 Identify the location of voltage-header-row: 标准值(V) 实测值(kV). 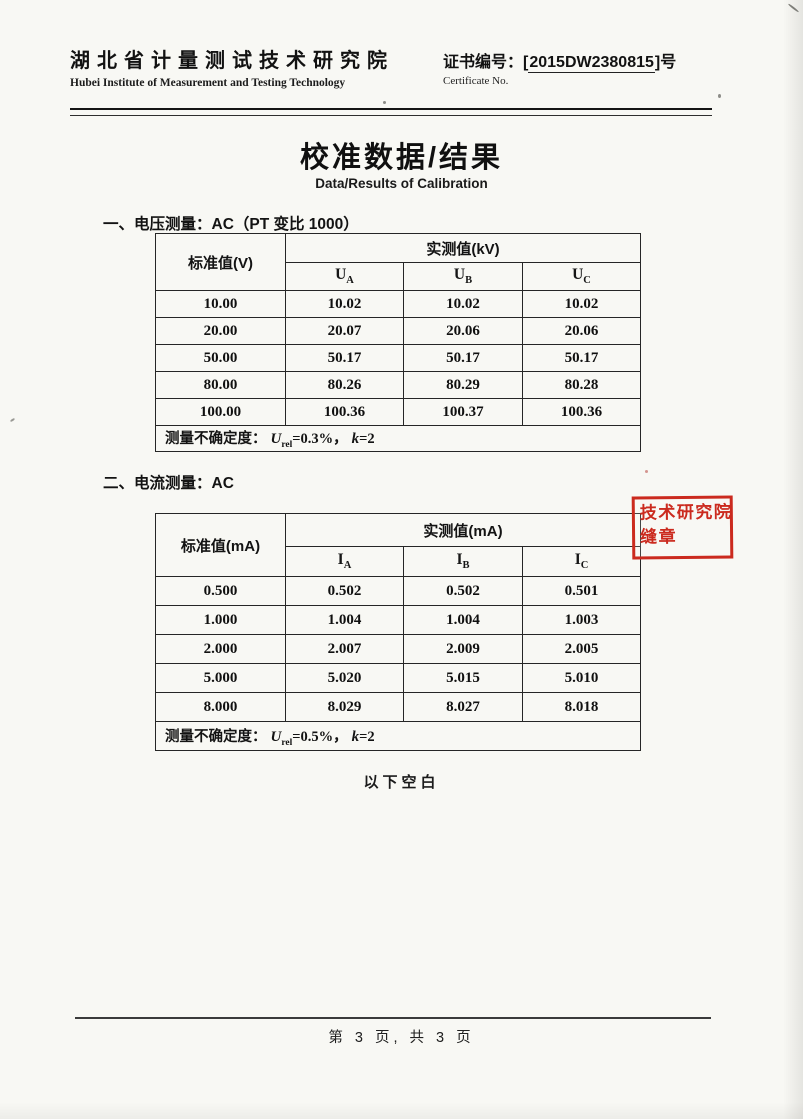
(398, 262).